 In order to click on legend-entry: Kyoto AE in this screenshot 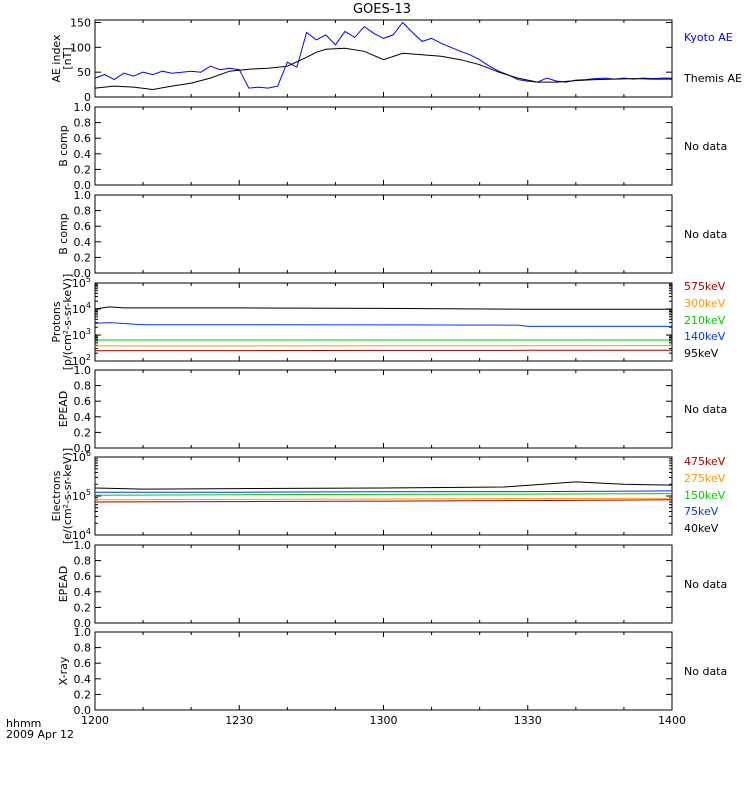, I will do `click(708, 37)`.